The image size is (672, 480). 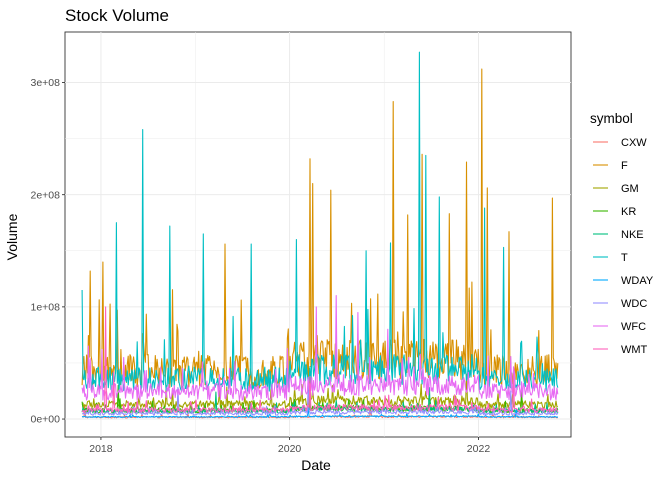 I want to click on y-tick-label: 1e+08, so click(x=46, y=307).